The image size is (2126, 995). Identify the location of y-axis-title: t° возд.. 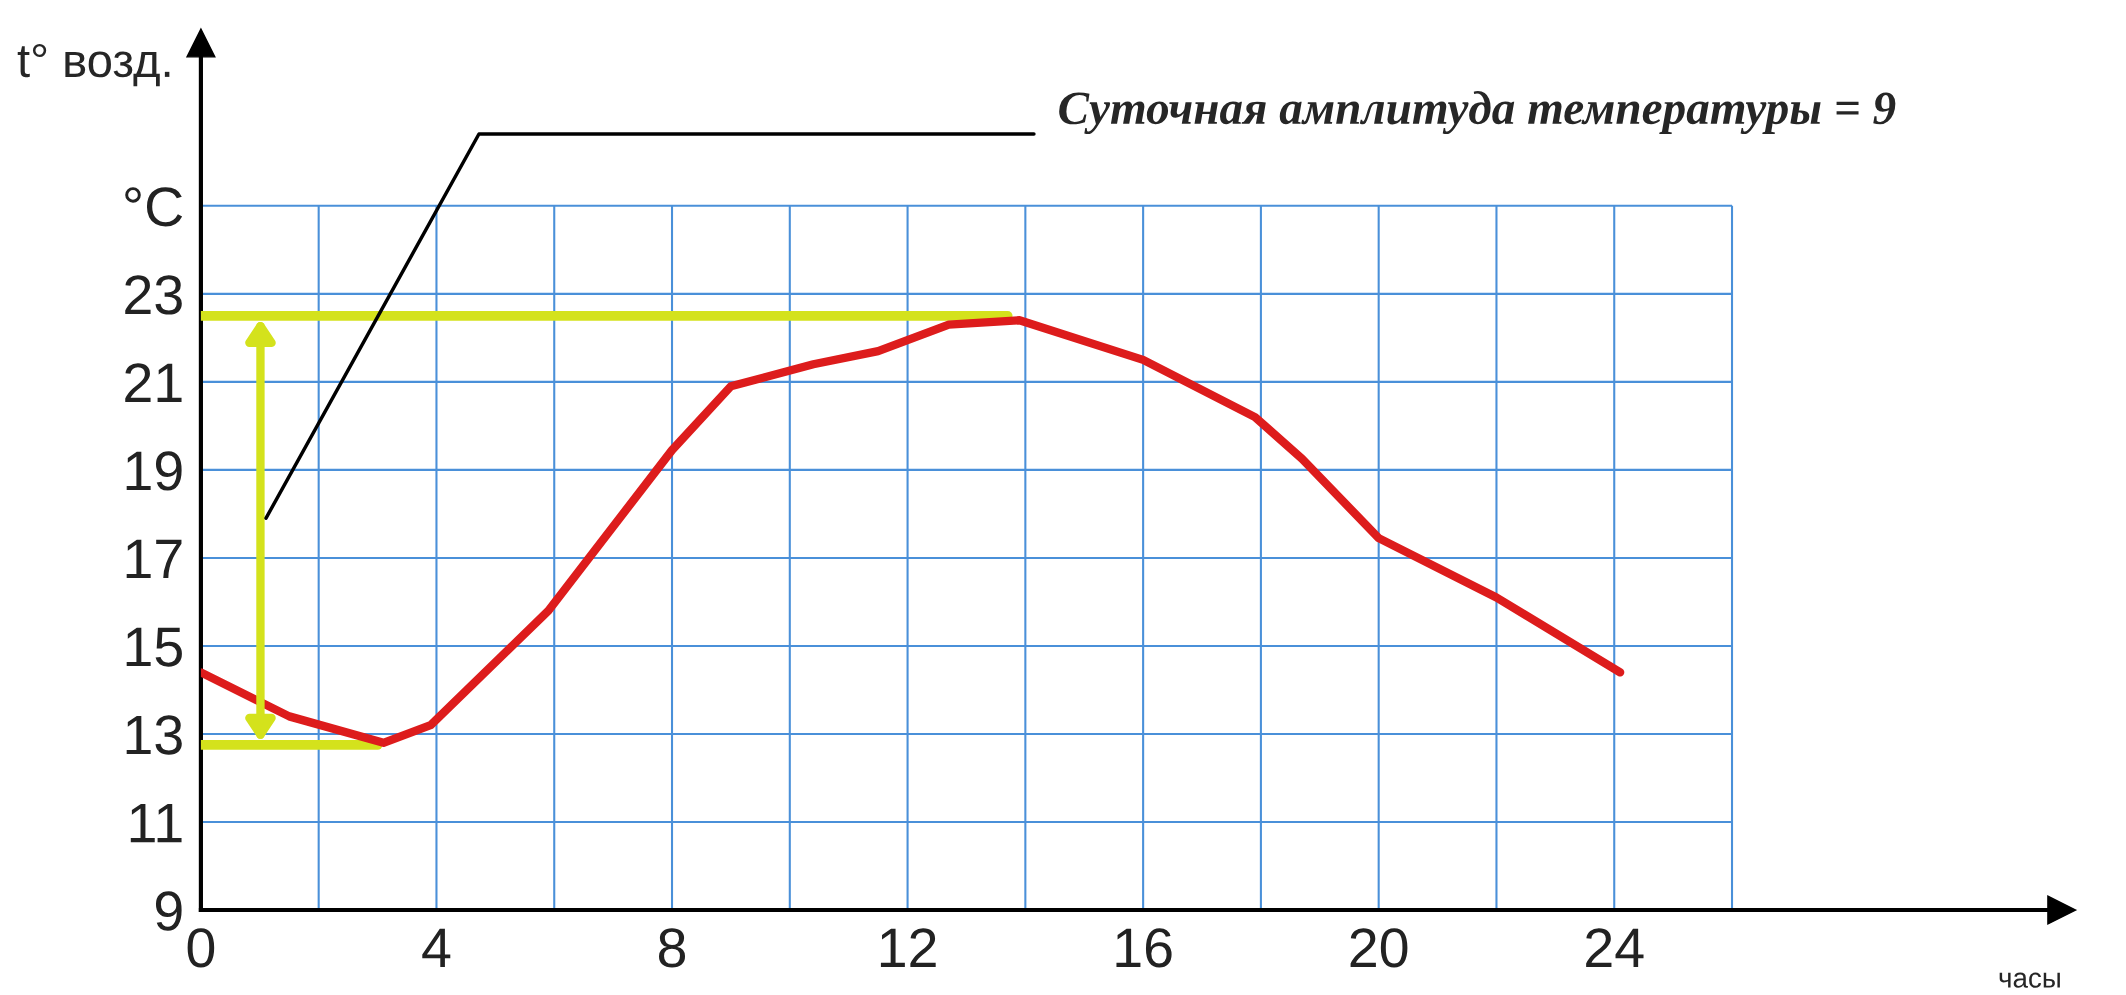
(93, 65).